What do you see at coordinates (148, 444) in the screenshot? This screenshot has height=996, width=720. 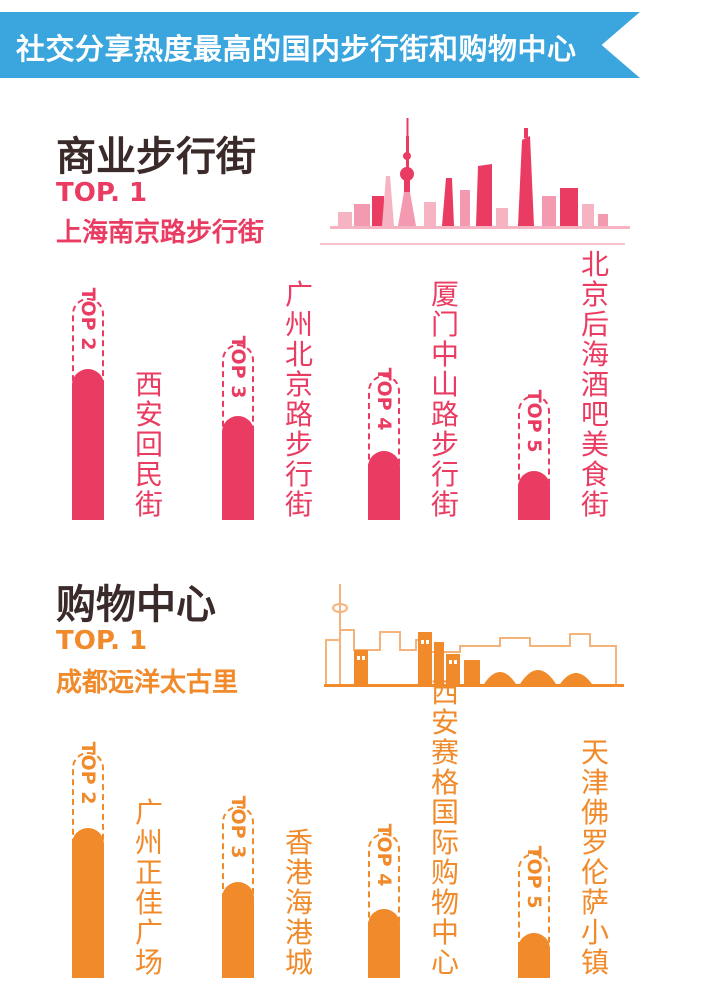 I see `item-name: 西安回民街` at bounding box center [148, 444].